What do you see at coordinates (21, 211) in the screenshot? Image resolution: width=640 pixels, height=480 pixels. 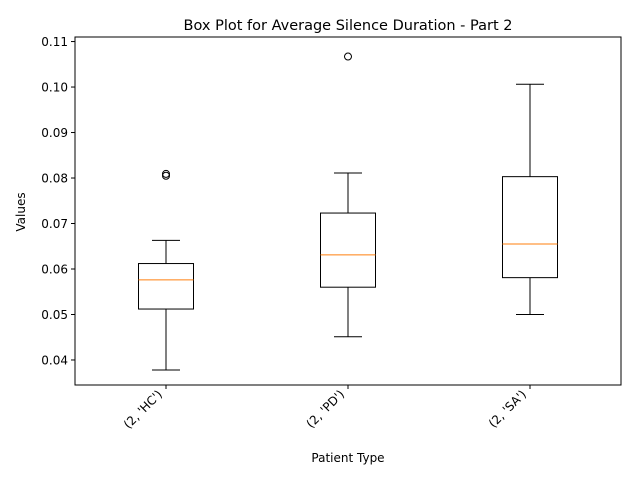 I see `y-axis-label: Values` at bounding box center [21, 211].